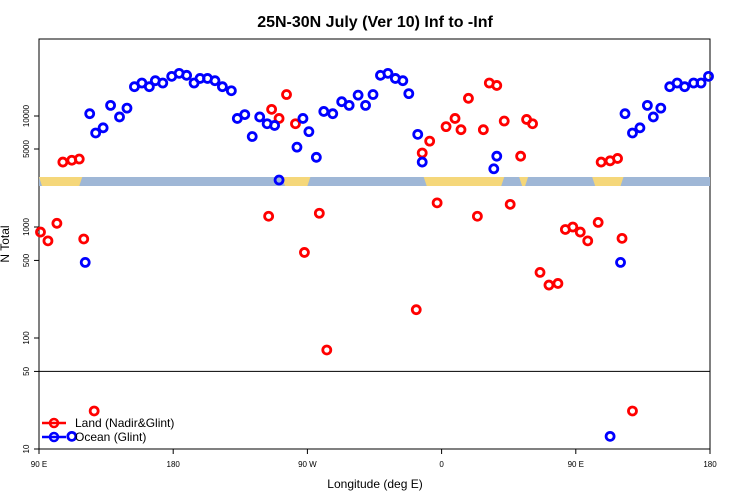 The height and width of the screenshot is (500, 750). I want to click on y-axis-label: N Total, so click(6, 243).